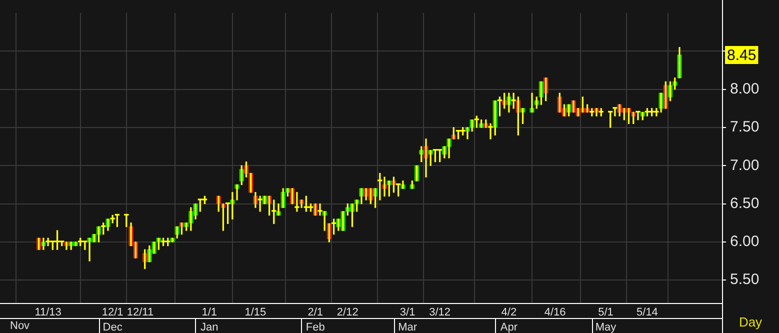  I want to click on x-tick-label: 5/14, so click(647, 312).